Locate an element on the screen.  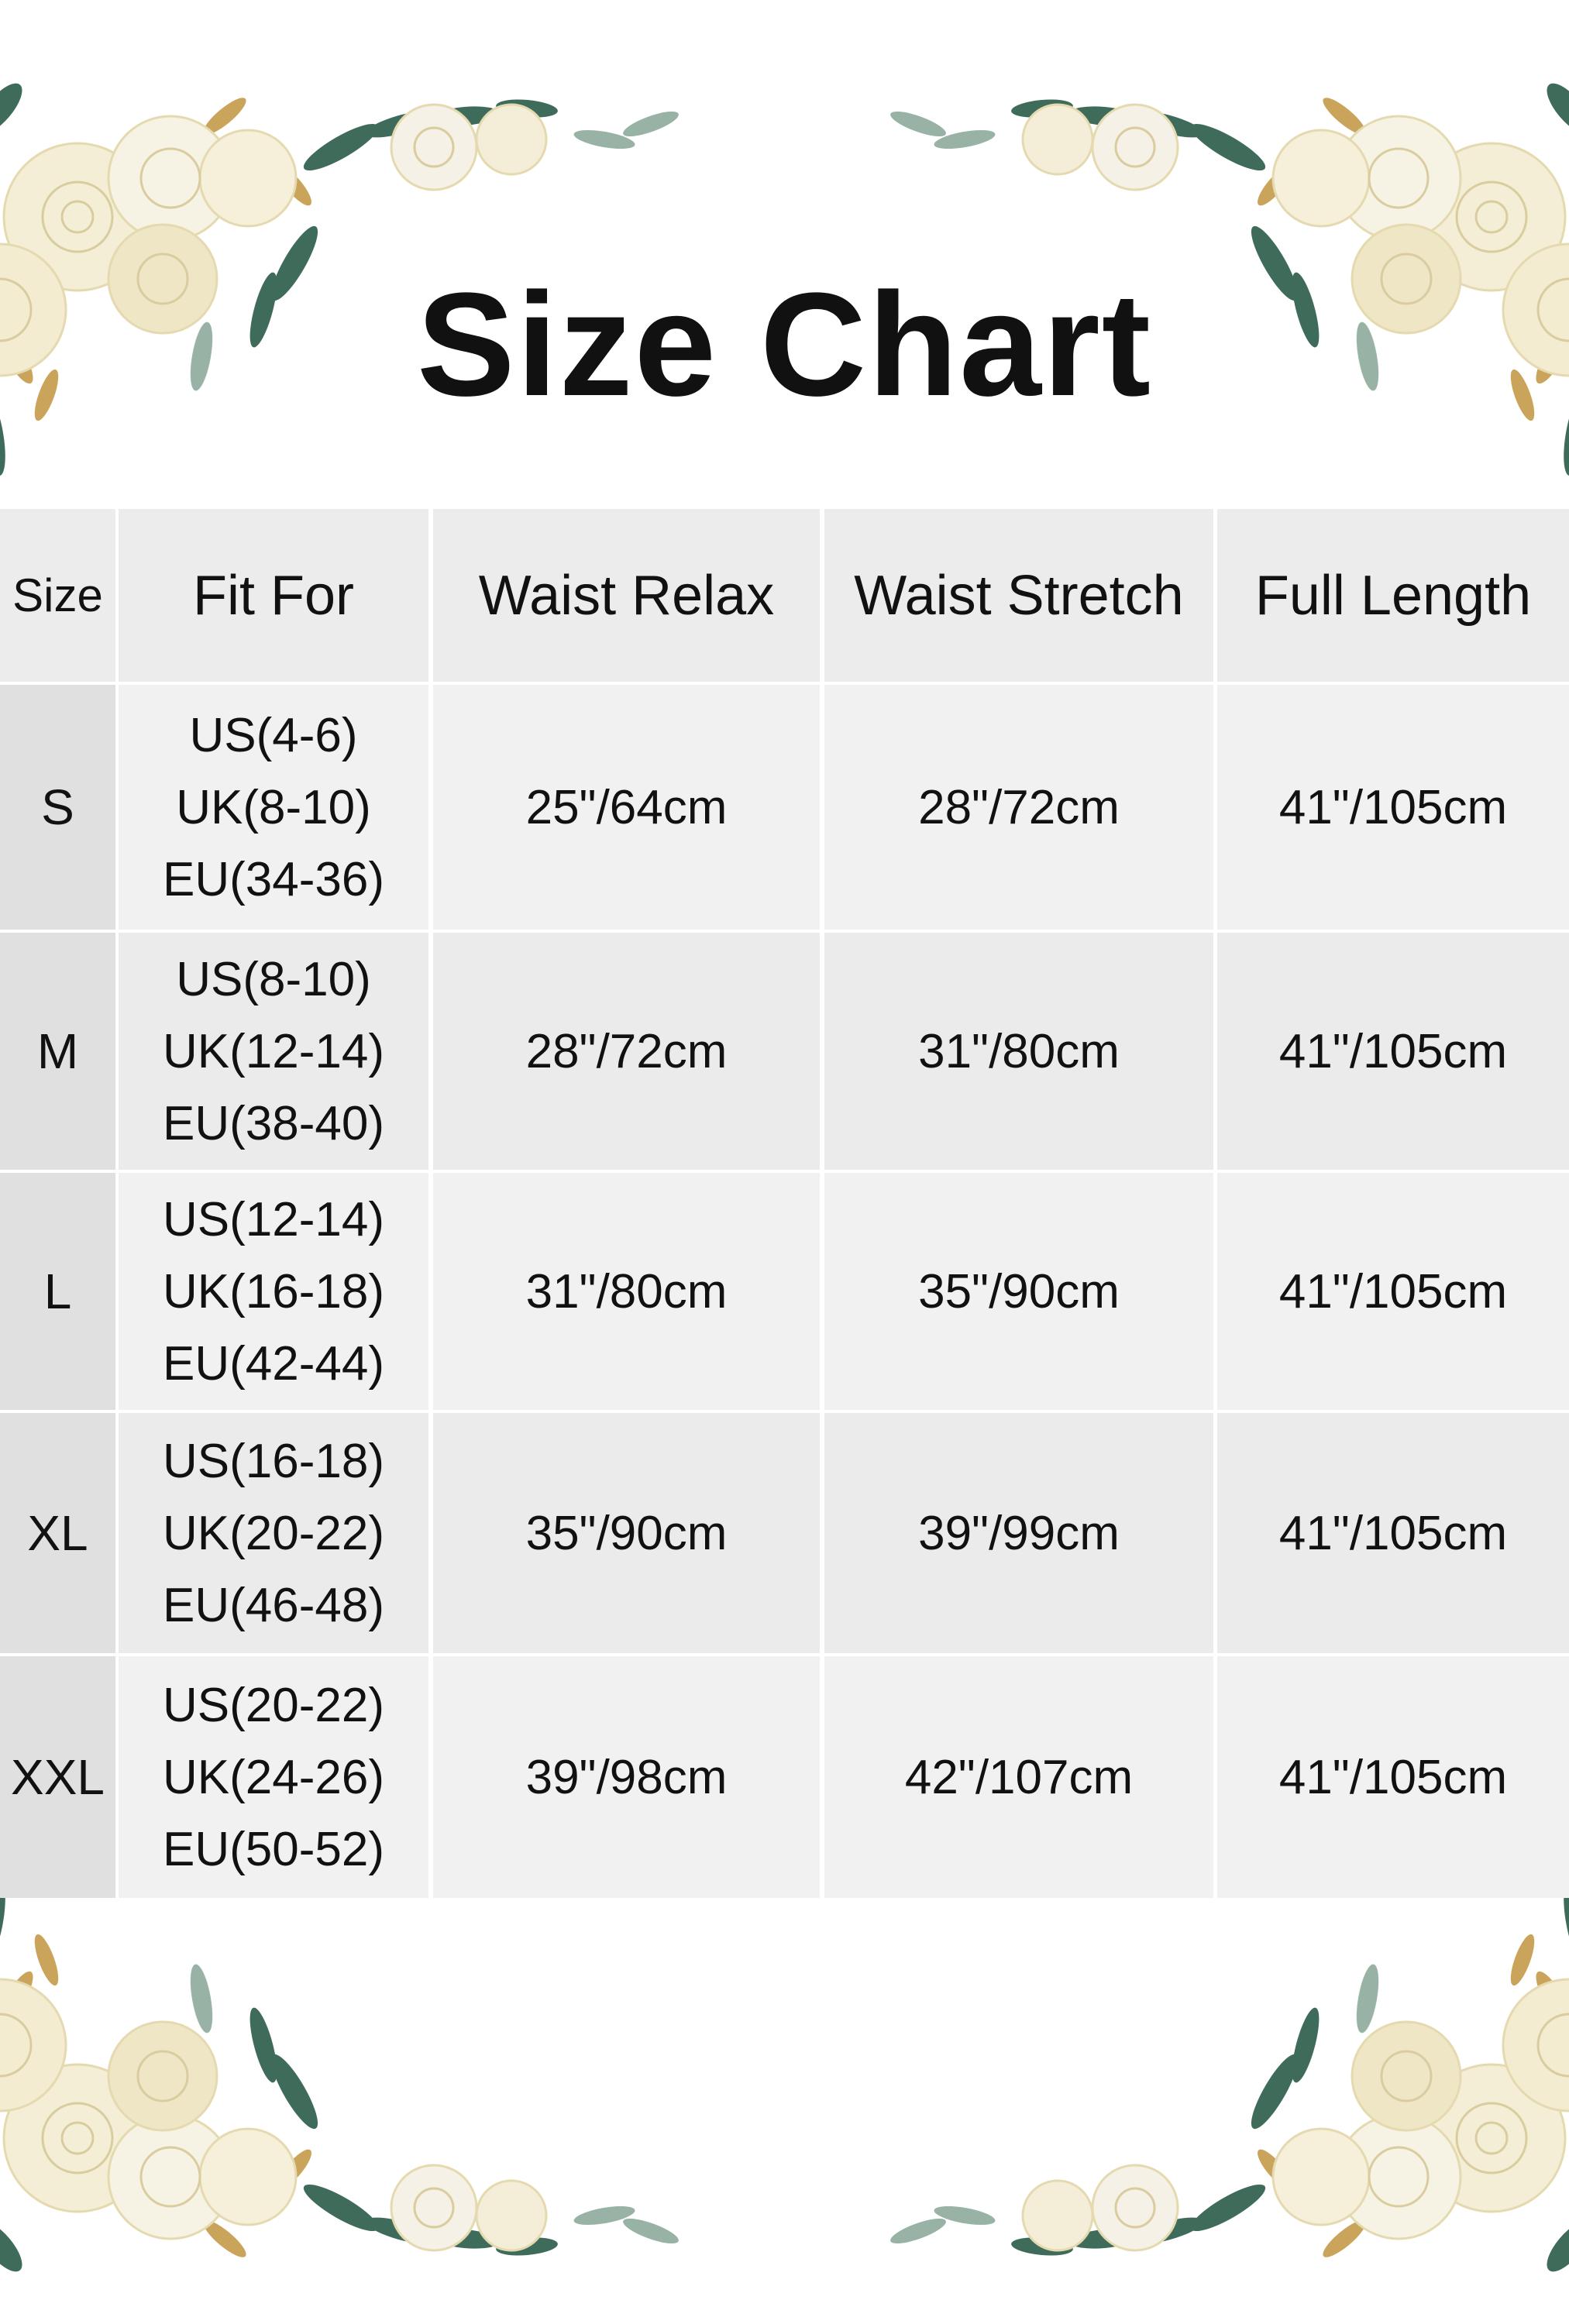
header-waist-relax-label: Waist Relax is located at coordinates (627, 595).